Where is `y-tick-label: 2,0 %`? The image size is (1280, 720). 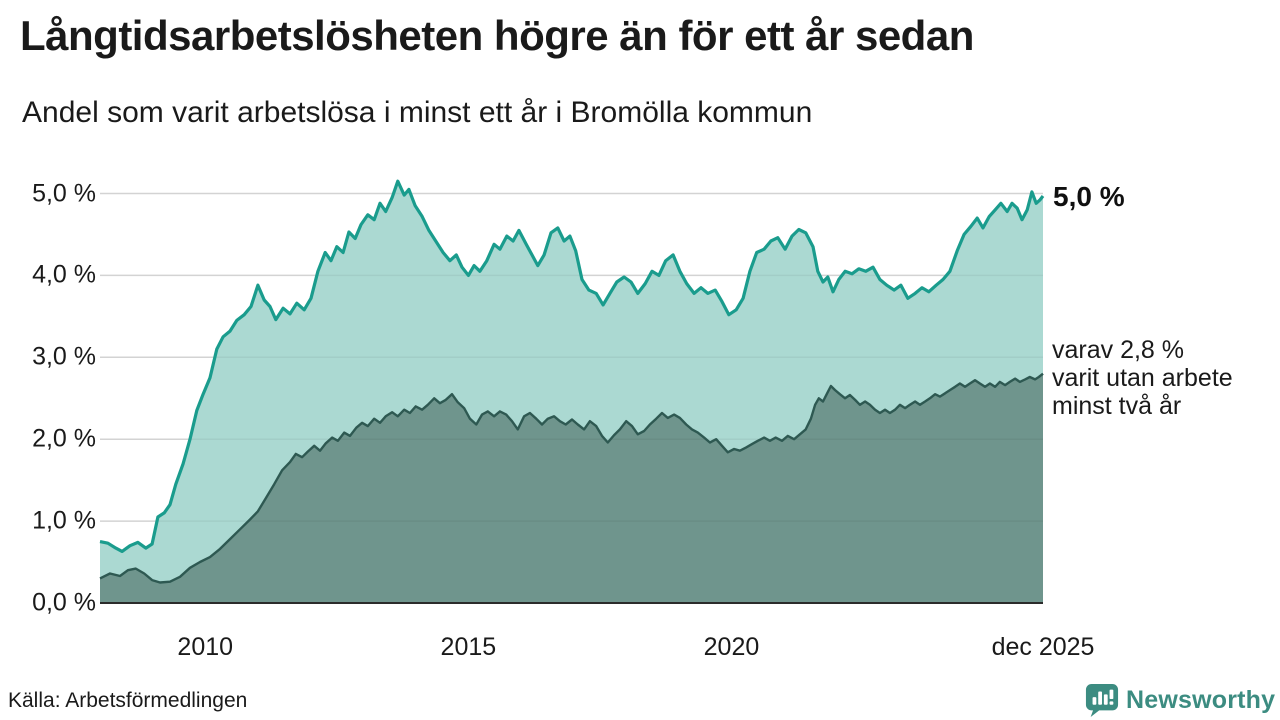 y-tick-label: 2,0 % is located at coordinates (64, 438).